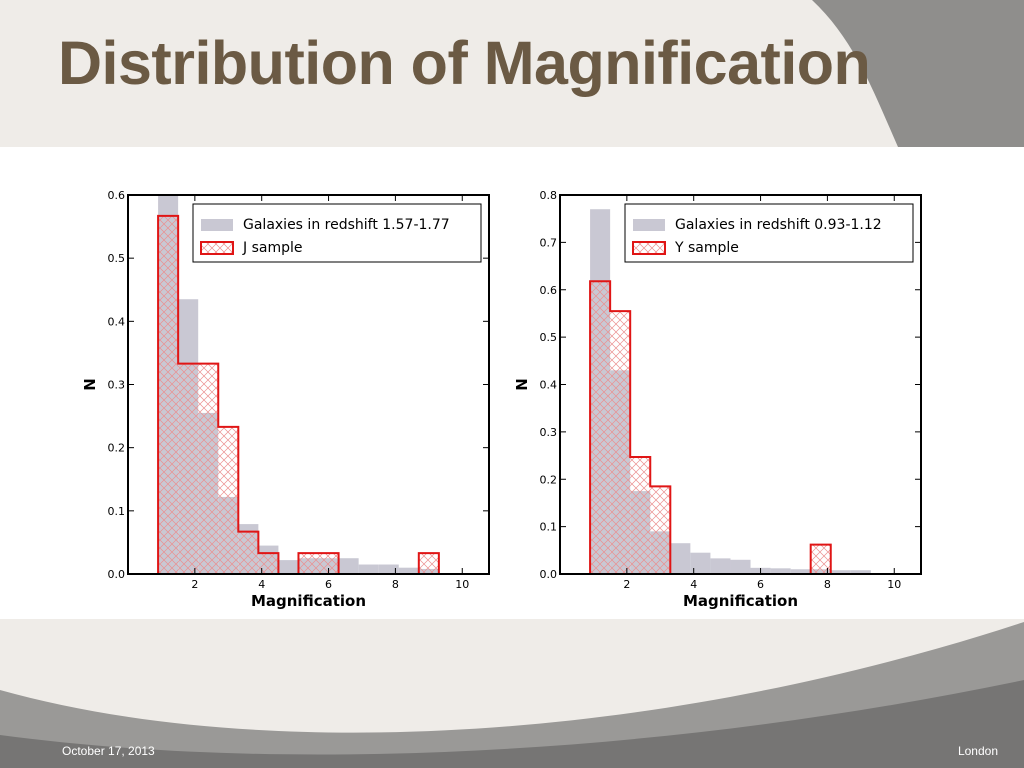 The width and height of the screenshot is (1024, 768). Describe the element at coordinates (706, 248) in the screenshot. I see `legend-label-sample: Y sample` at that location.